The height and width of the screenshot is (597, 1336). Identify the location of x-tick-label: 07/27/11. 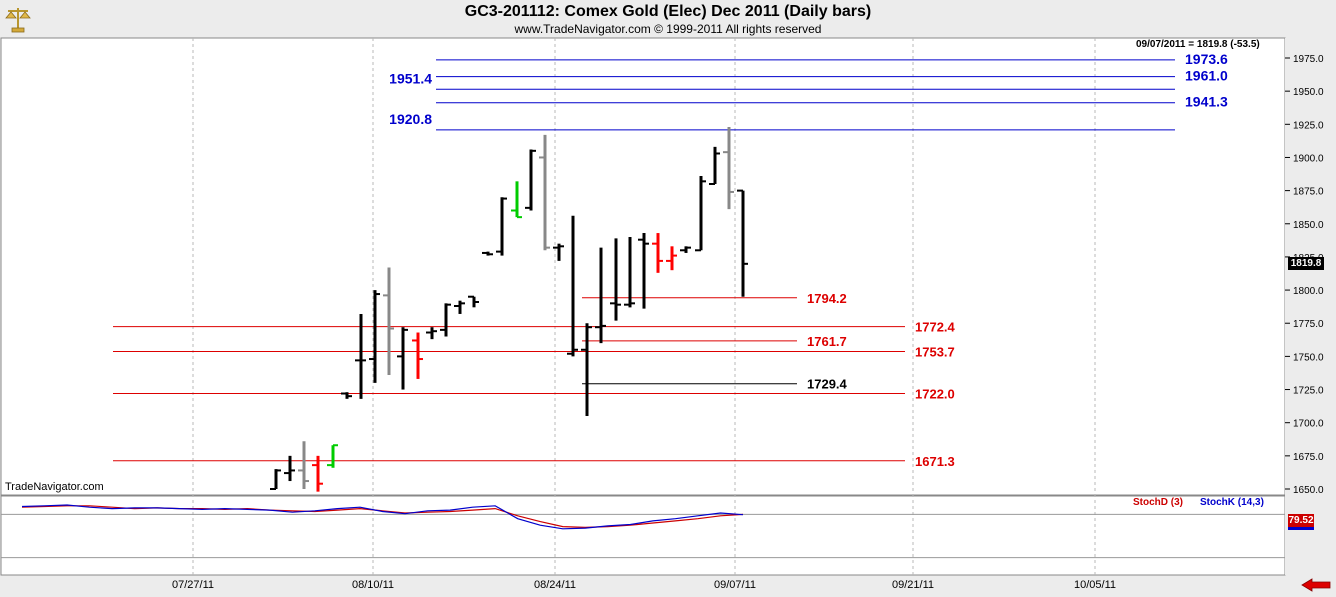
(193, 585).